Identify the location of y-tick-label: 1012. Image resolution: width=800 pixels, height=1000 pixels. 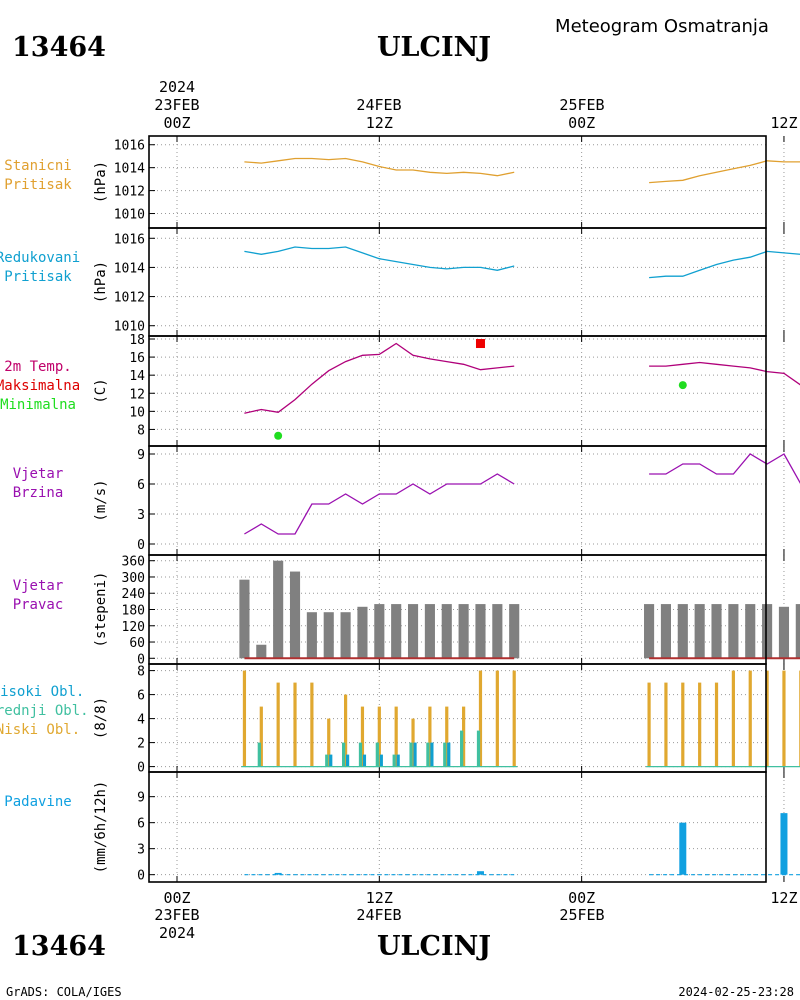
(129, 298).